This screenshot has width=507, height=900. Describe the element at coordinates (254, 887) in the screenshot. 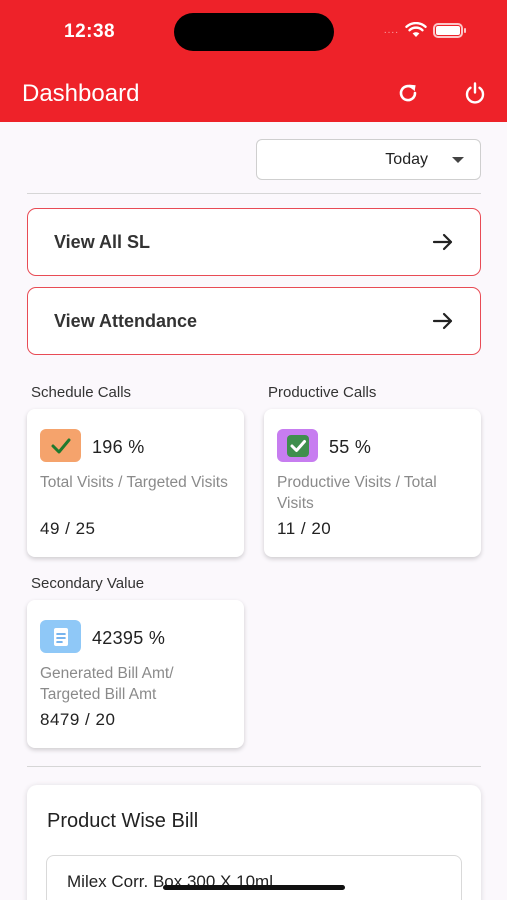

I see `home-indicator` at that location.